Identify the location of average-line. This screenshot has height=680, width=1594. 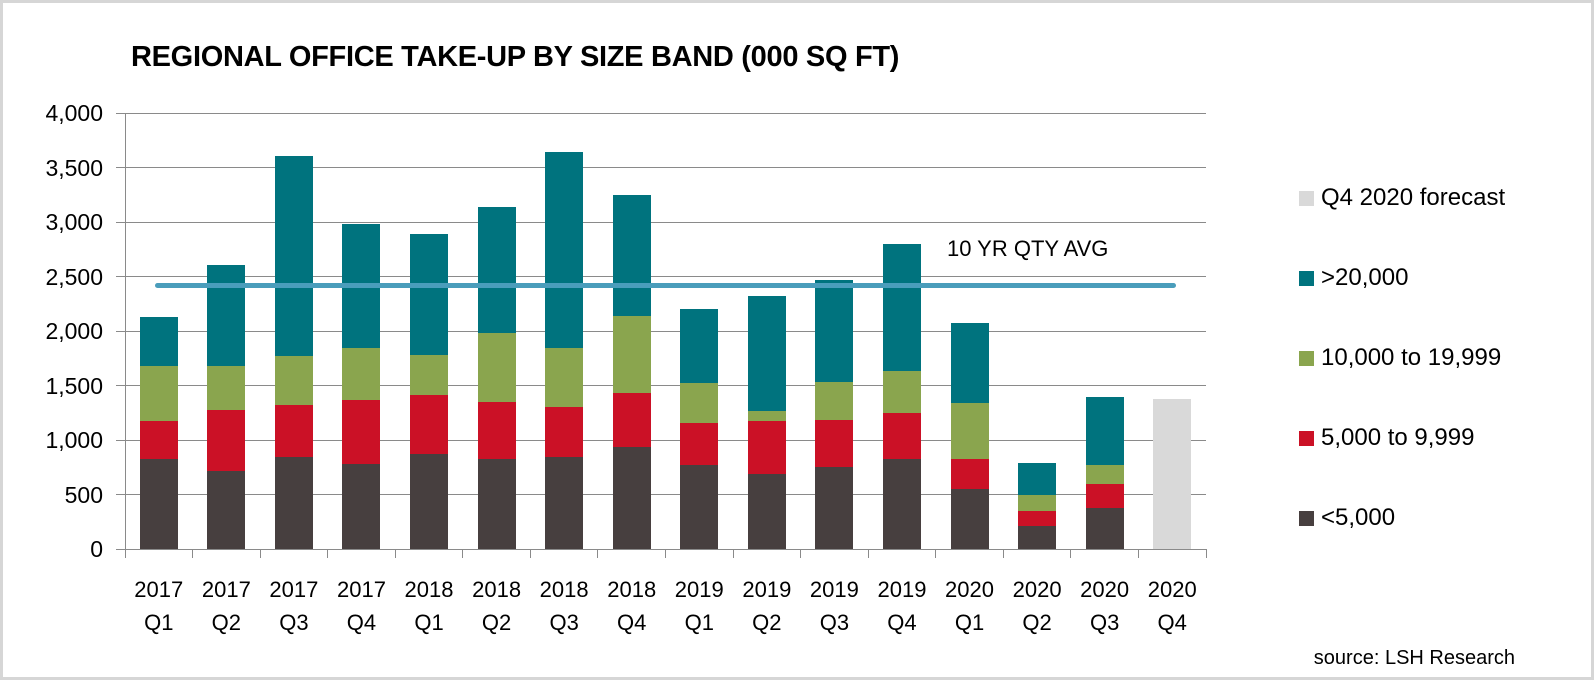
(665, 285).